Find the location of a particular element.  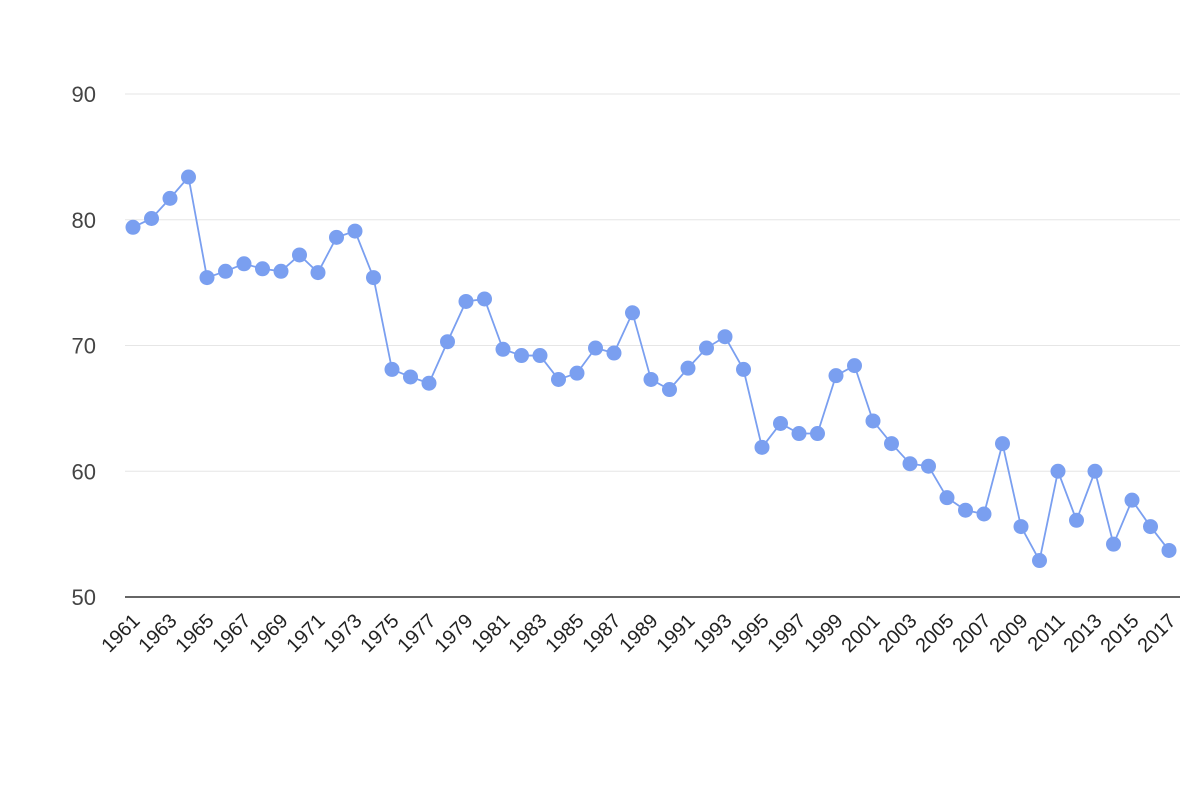

data-point-1978 is located at coordinates (447, 342).